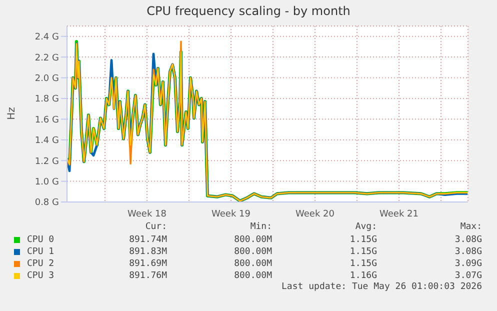 The height and width of the screenshot is (311, 497). Describe the element at coordinates (362, 276) in the screenshot. I see `text: 1.16G` at that location.